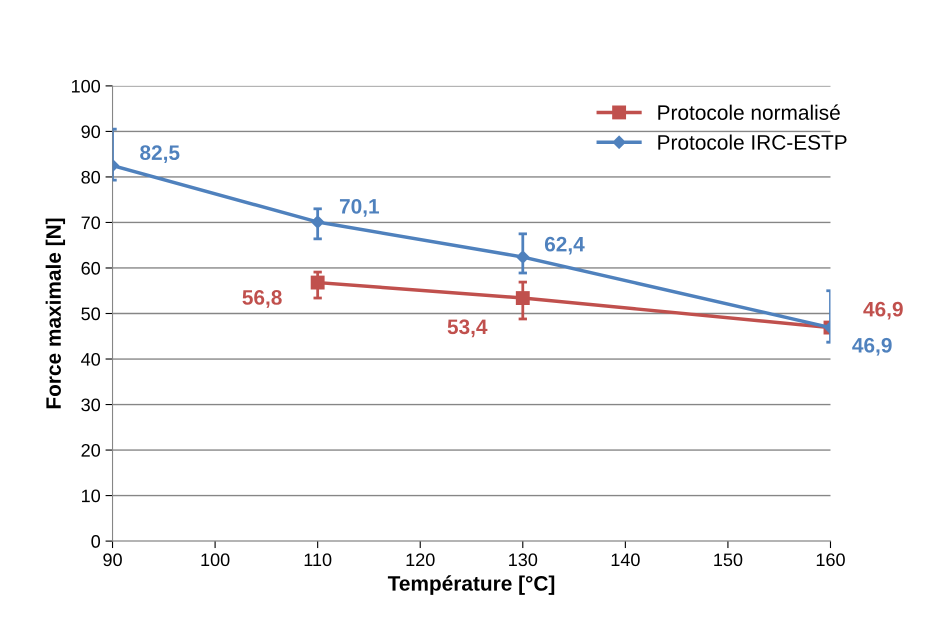  Describe the element at coordinates (91, 223) in the screenshot. I see `y-tick-label: 70` at that location.